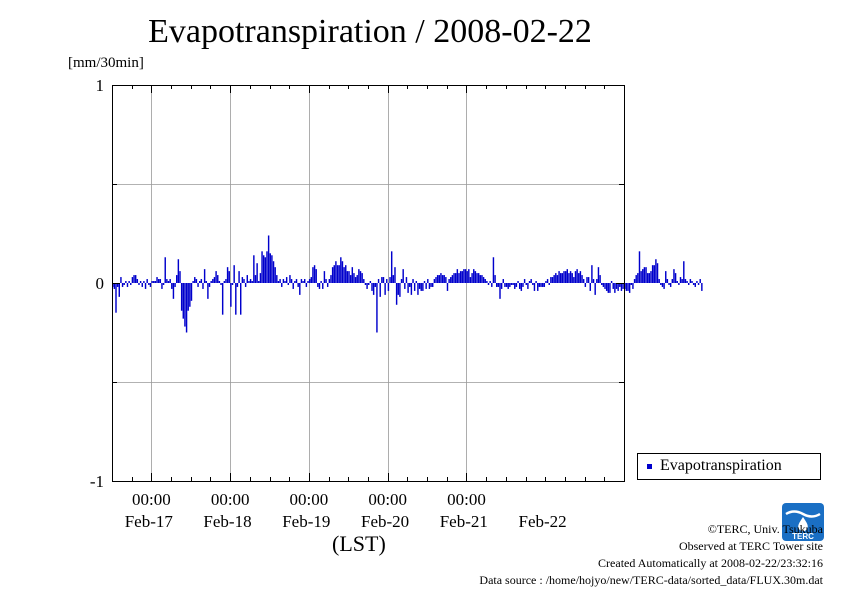 The width and height of the screenshot is (842, 595). Describe the element at coordinates (803, 536) in the screenshot. I see `logo-text: TERC` at that location.